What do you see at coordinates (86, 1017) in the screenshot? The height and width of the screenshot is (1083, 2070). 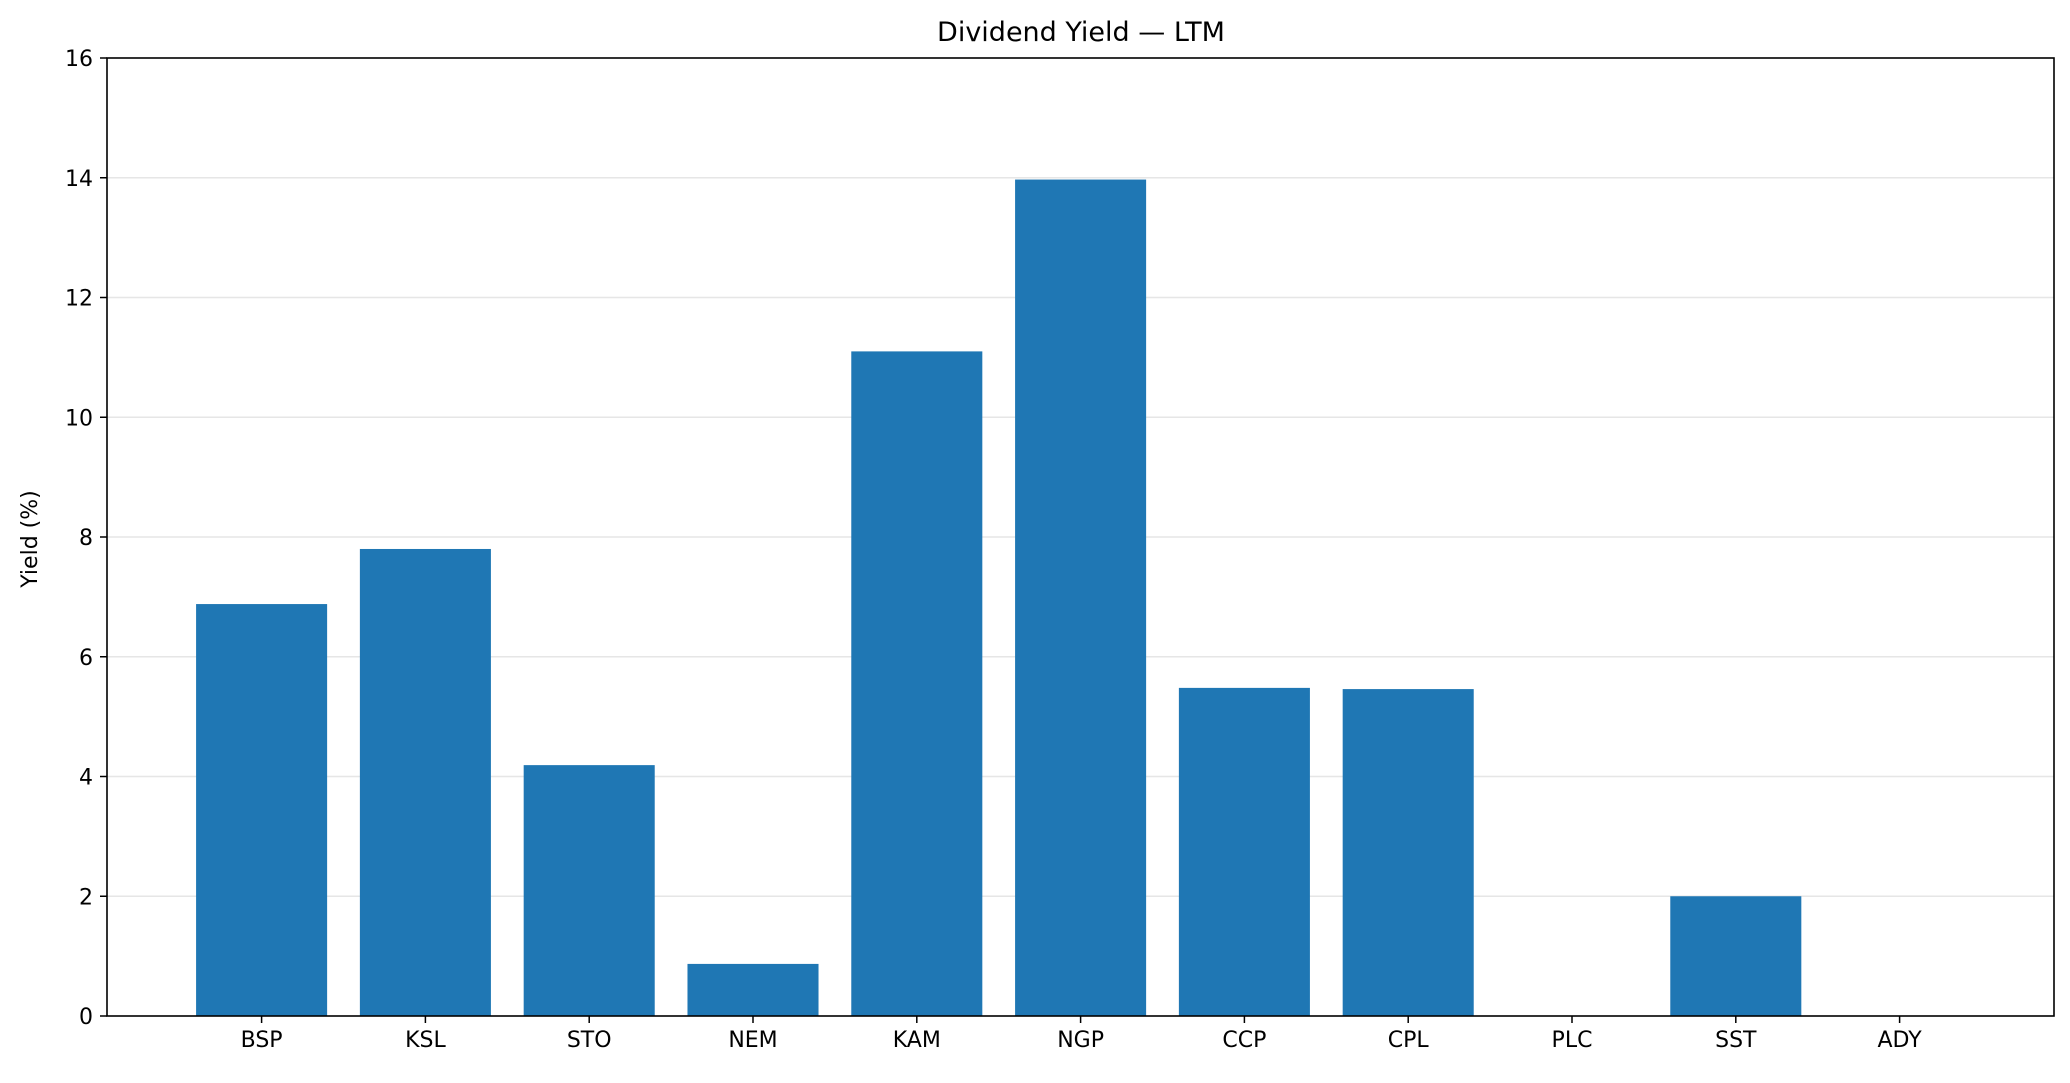 I see `y-tick-label: 0` at bounding box center [86, 1017].